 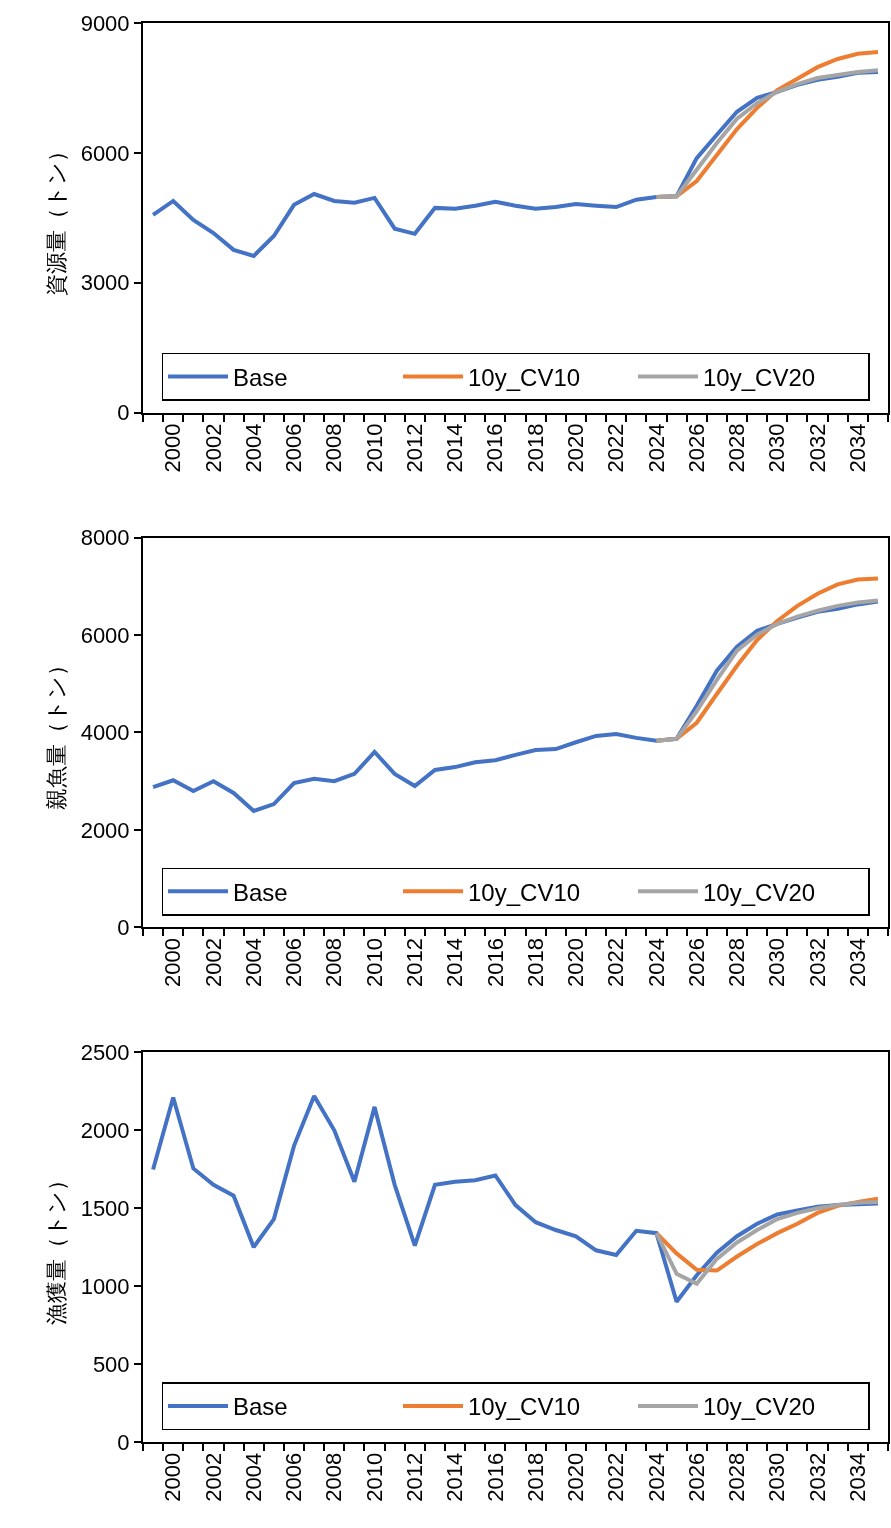 What do you see at coordinates (105, 283) in the screenshot?
I see `y-tick-label: 3000` at bounding box center [105, 283].